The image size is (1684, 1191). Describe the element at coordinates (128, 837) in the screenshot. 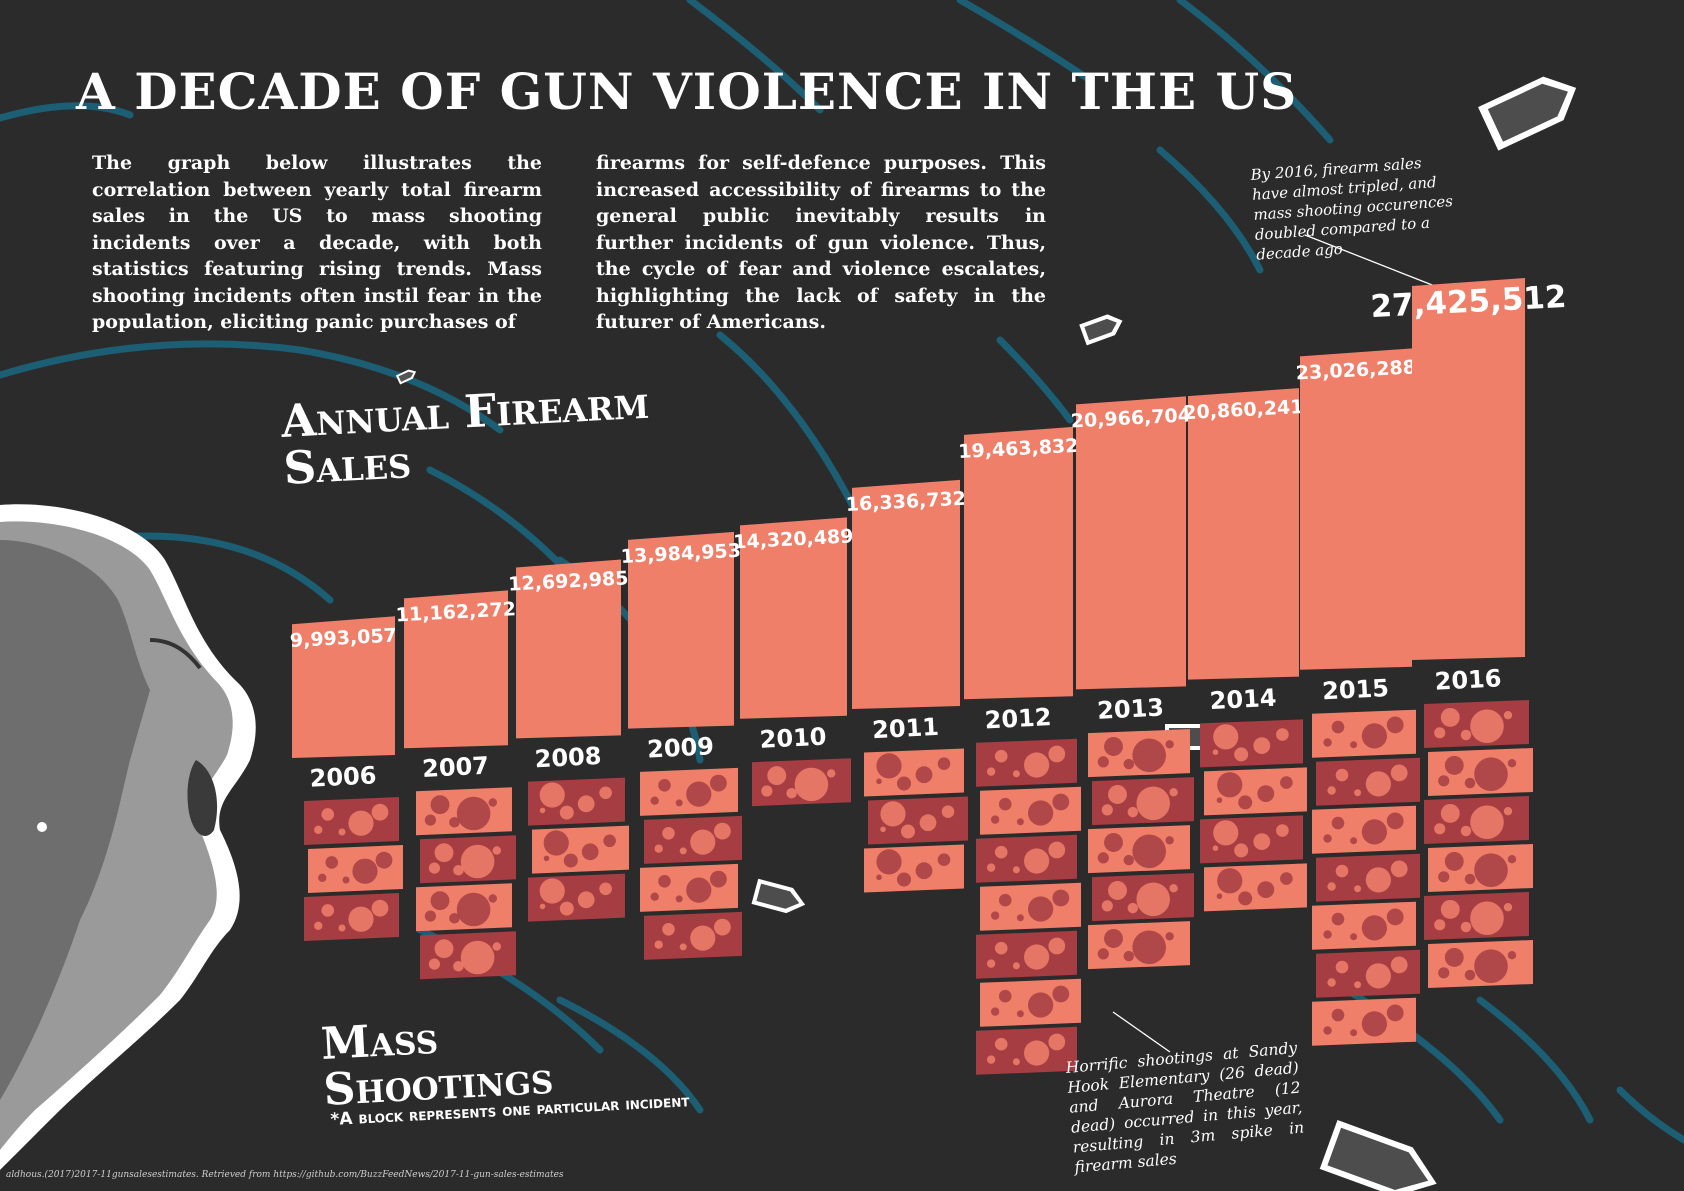

I see `screaming-girl-photo` at that location.